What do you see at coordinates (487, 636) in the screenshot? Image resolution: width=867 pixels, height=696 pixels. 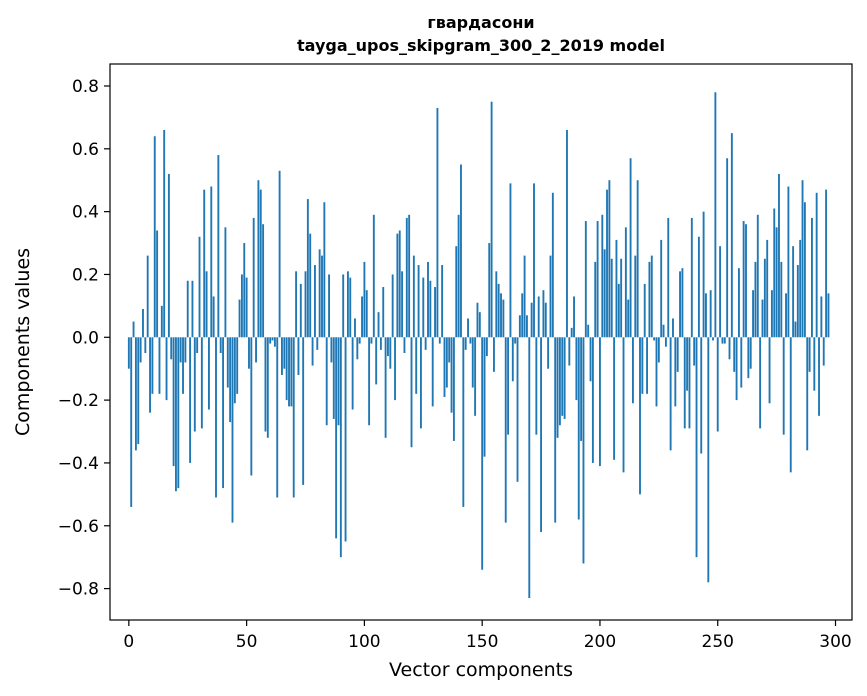 I see `x-axis-ticks: 0 50 100 150 200 250 300` at bounding box center [487, 636].